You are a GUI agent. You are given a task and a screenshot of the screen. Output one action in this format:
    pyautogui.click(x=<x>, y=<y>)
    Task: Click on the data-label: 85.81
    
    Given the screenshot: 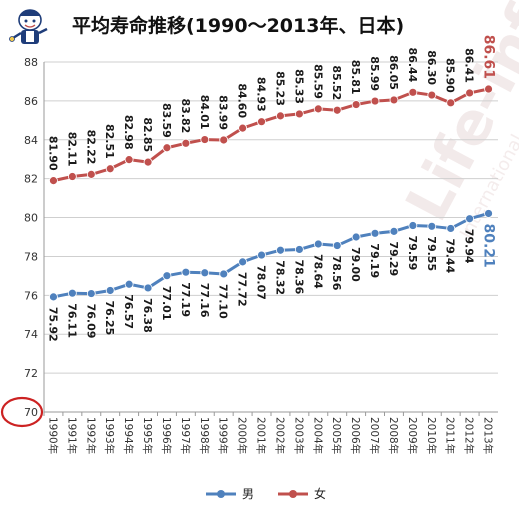 What is the action you would take?
    pyautogui.click(x=355, y=77)
    